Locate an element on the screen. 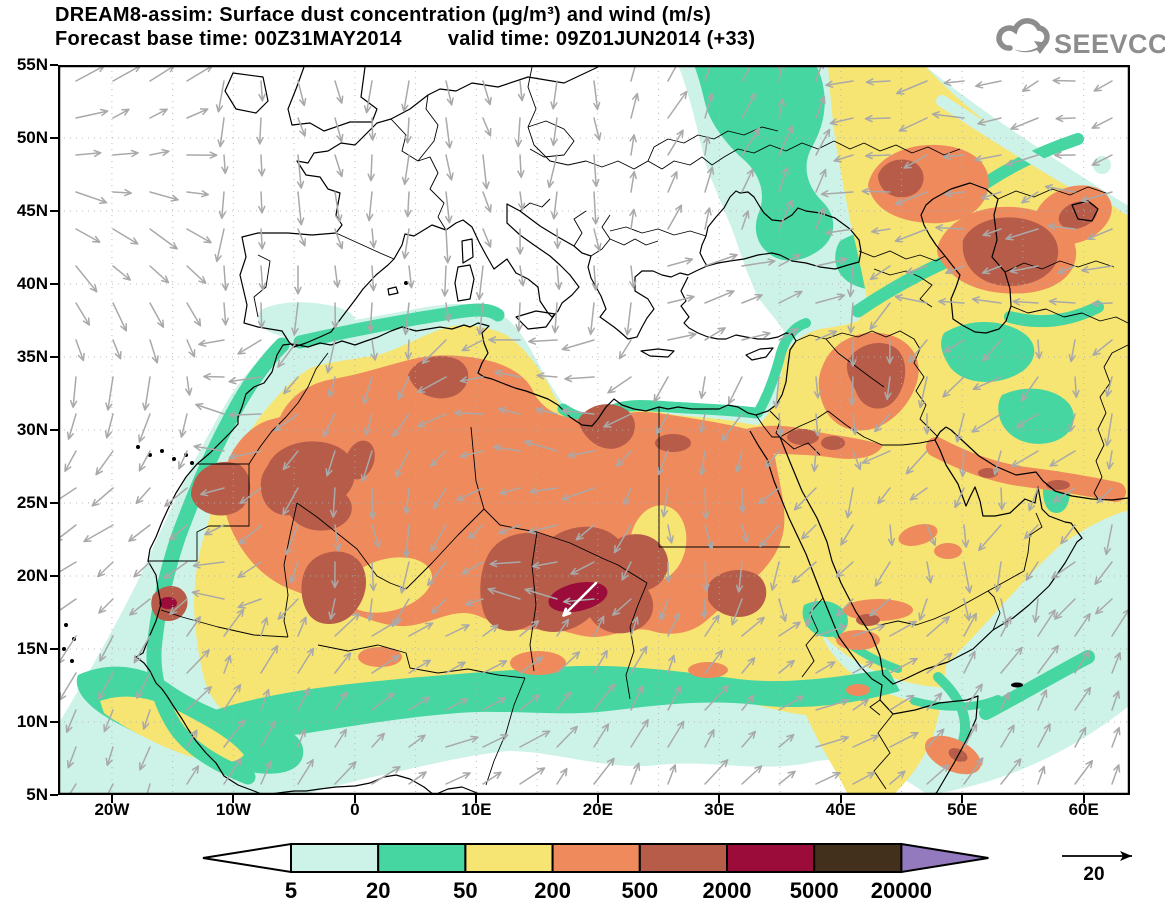 The width and height of the screenshot is (1165, 907). lat-tick-label: 25N is located at coordinates (32, 502).